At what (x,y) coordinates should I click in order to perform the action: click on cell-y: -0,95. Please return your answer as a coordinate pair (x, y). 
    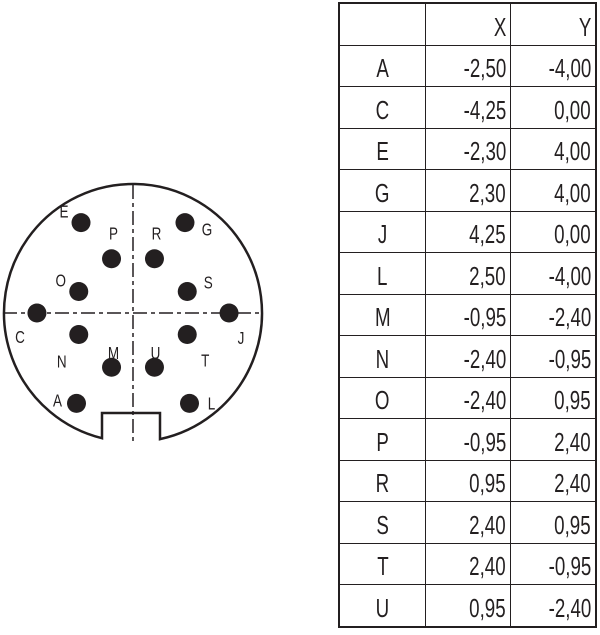
    Looking at the image, I should click on (553, 356).